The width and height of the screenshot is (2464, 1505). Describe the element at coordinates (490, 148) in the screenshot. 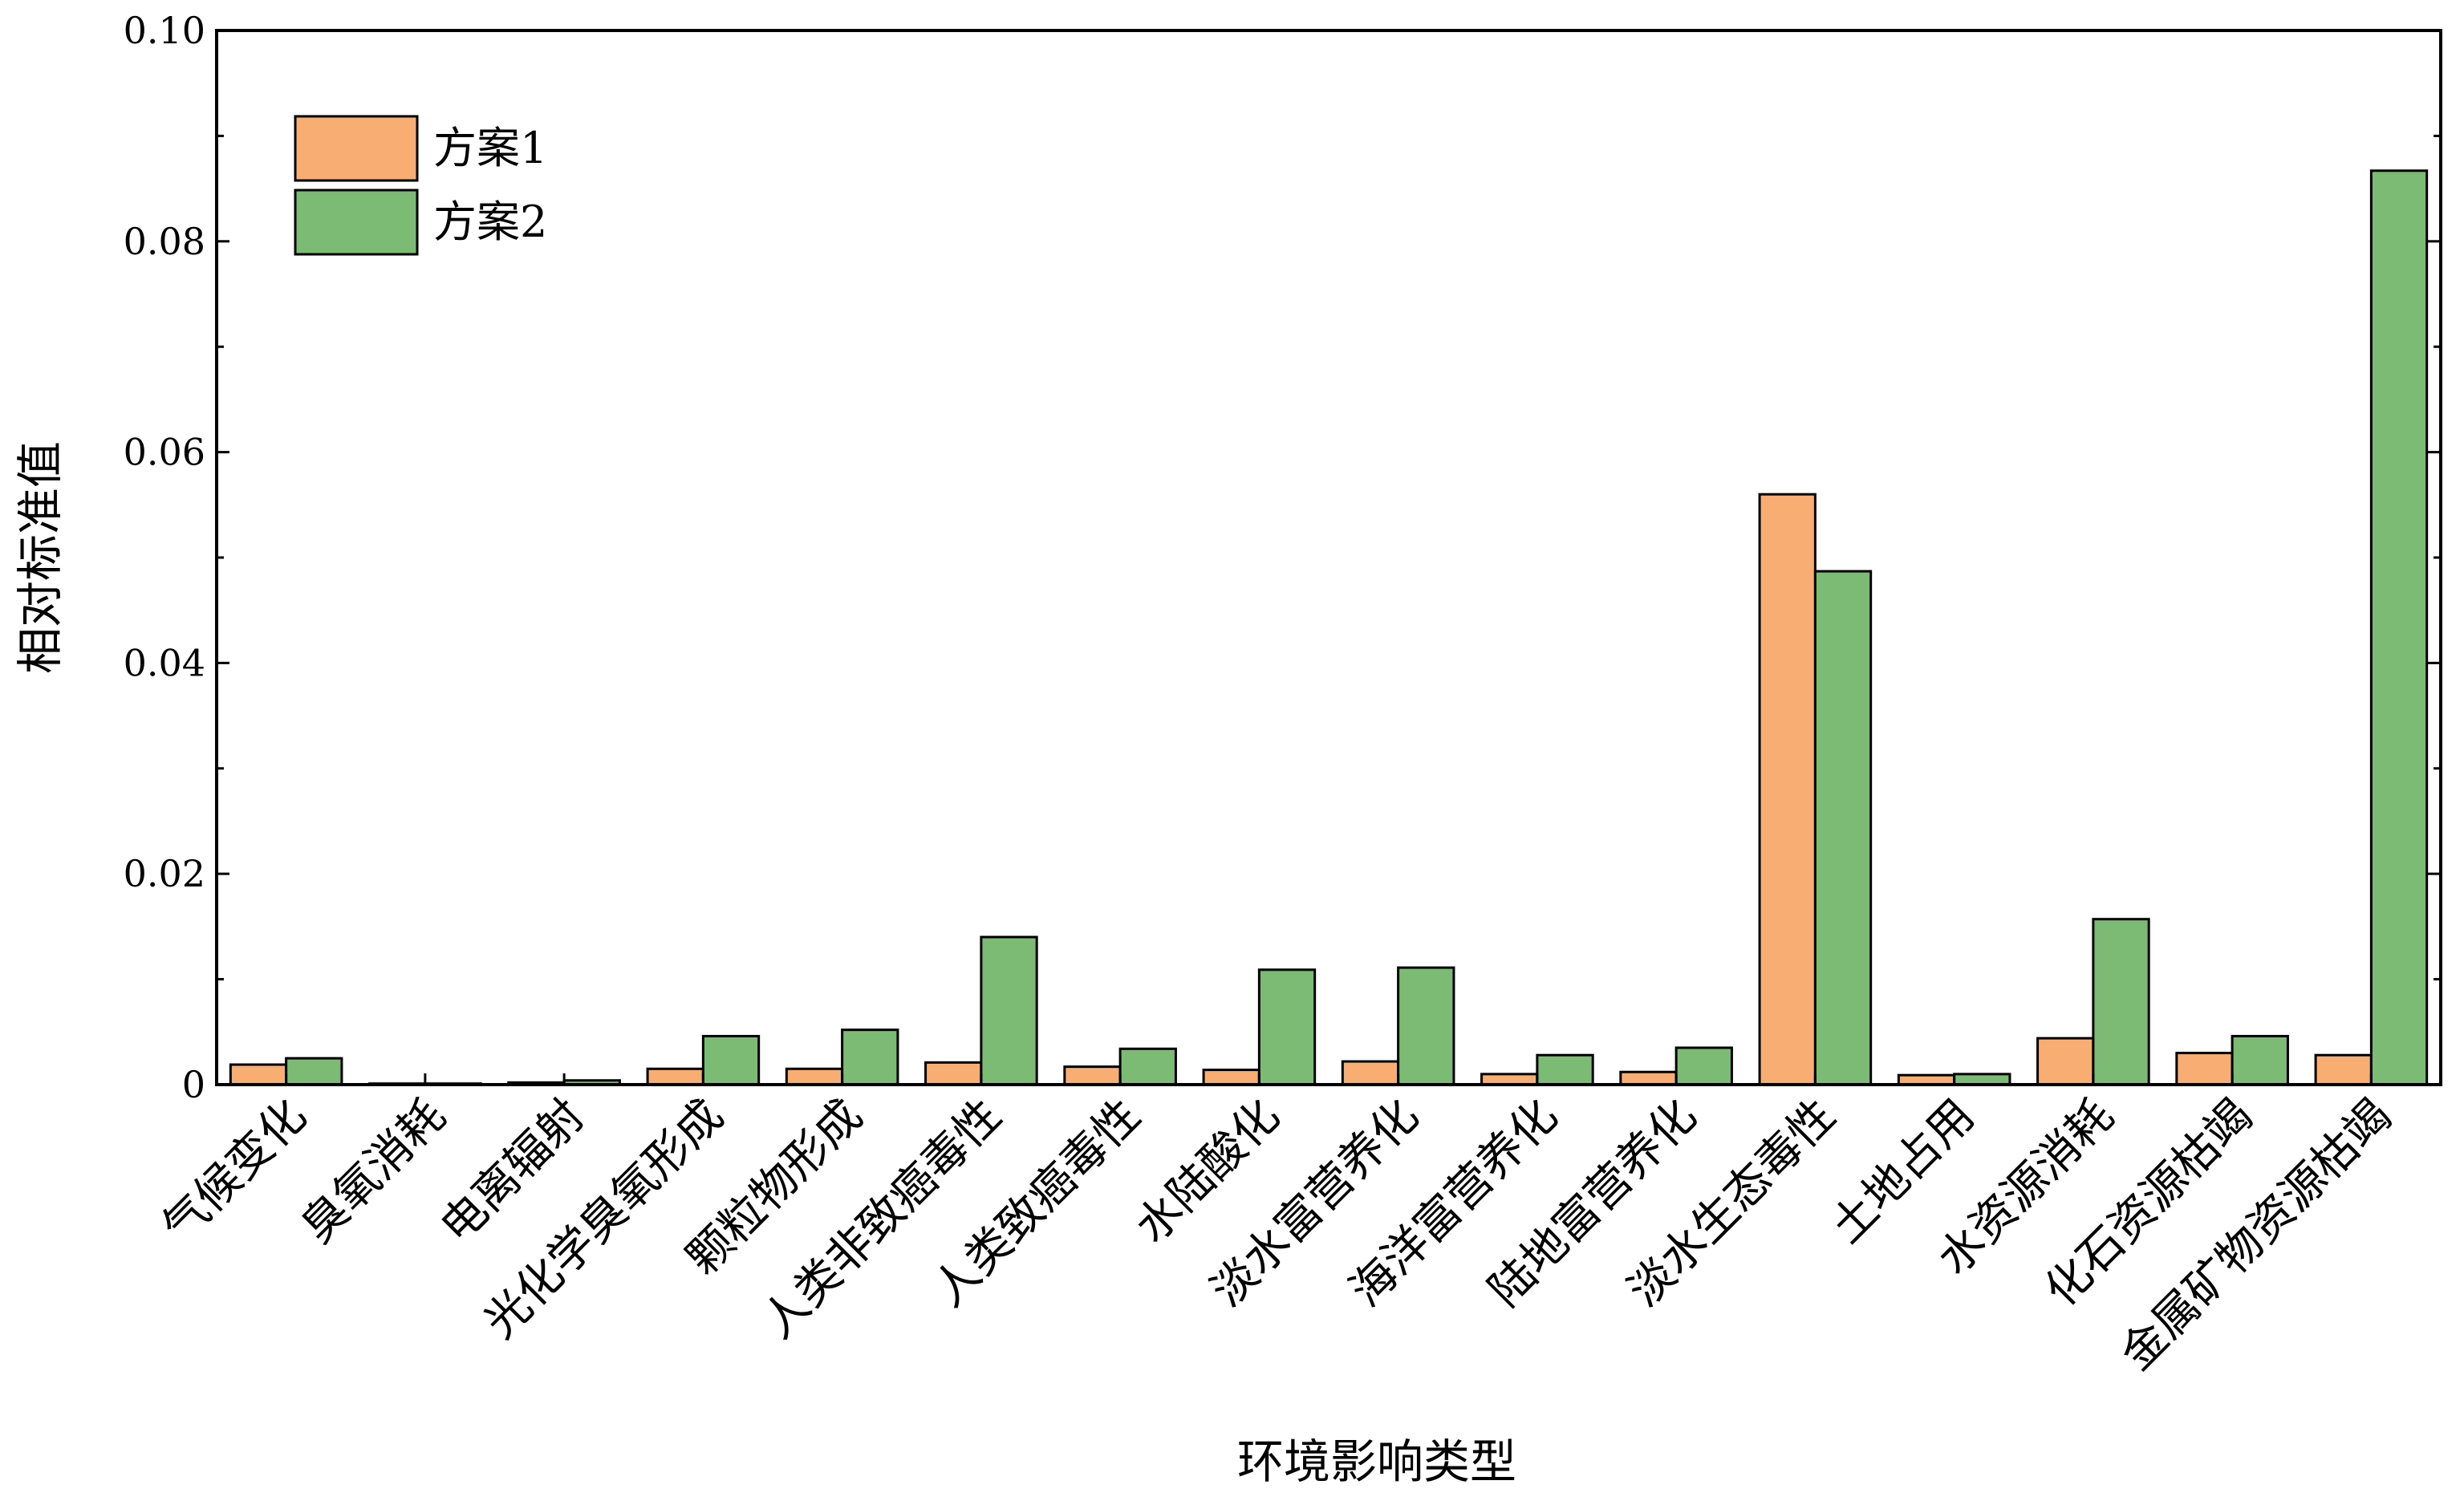

I see `legend-label: 方案1` at that location.